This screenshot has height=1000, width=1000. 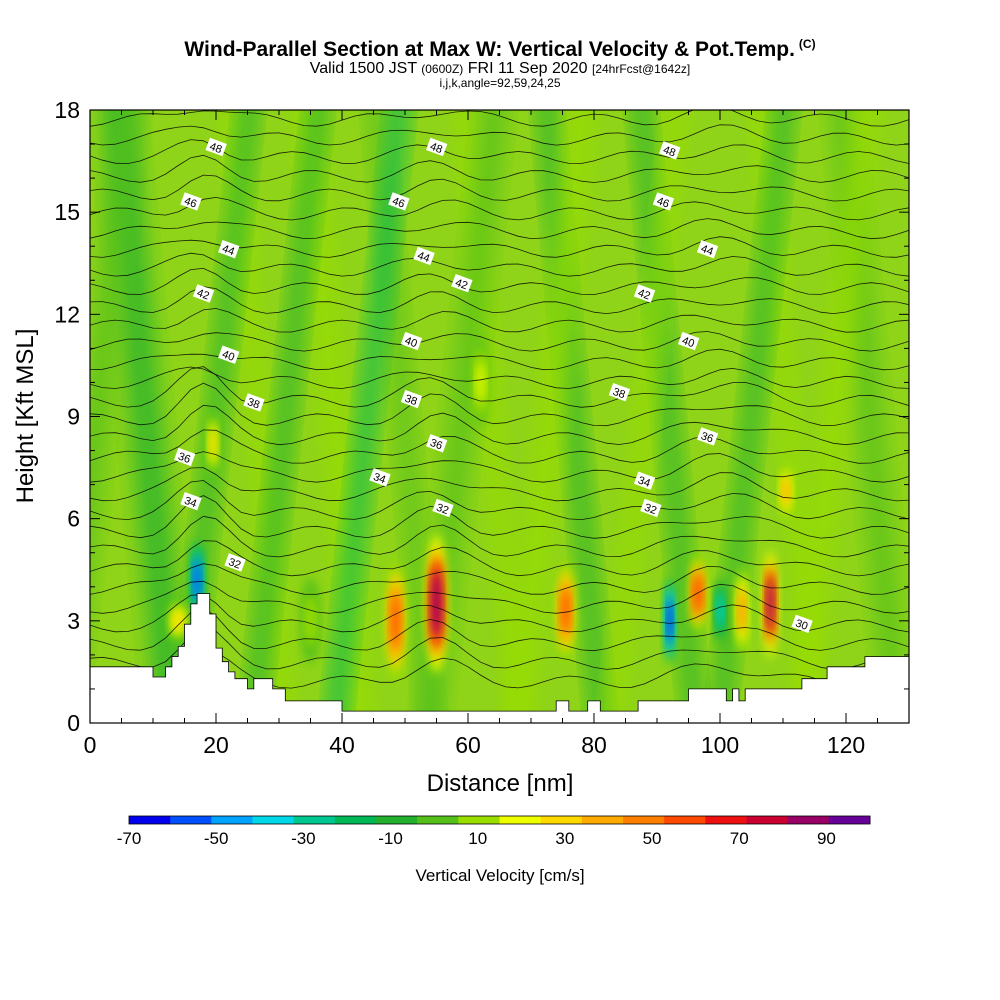 What do you see at coordinates (390, 838) in the screenshot?
I see `colorbar-tick-label: -10` at bounding box center [390, 838].